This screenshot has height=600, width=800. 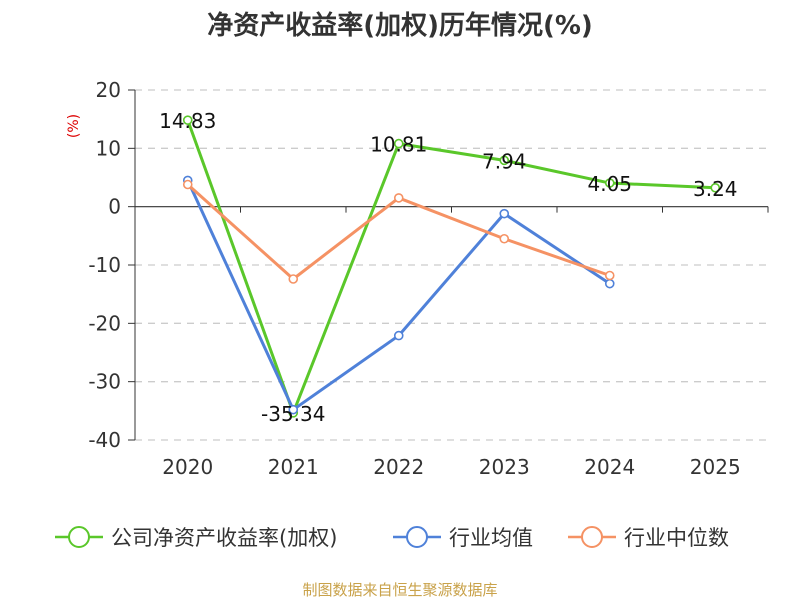 I want to click on legend-item: 行业均值, so click(x=463, y=538).